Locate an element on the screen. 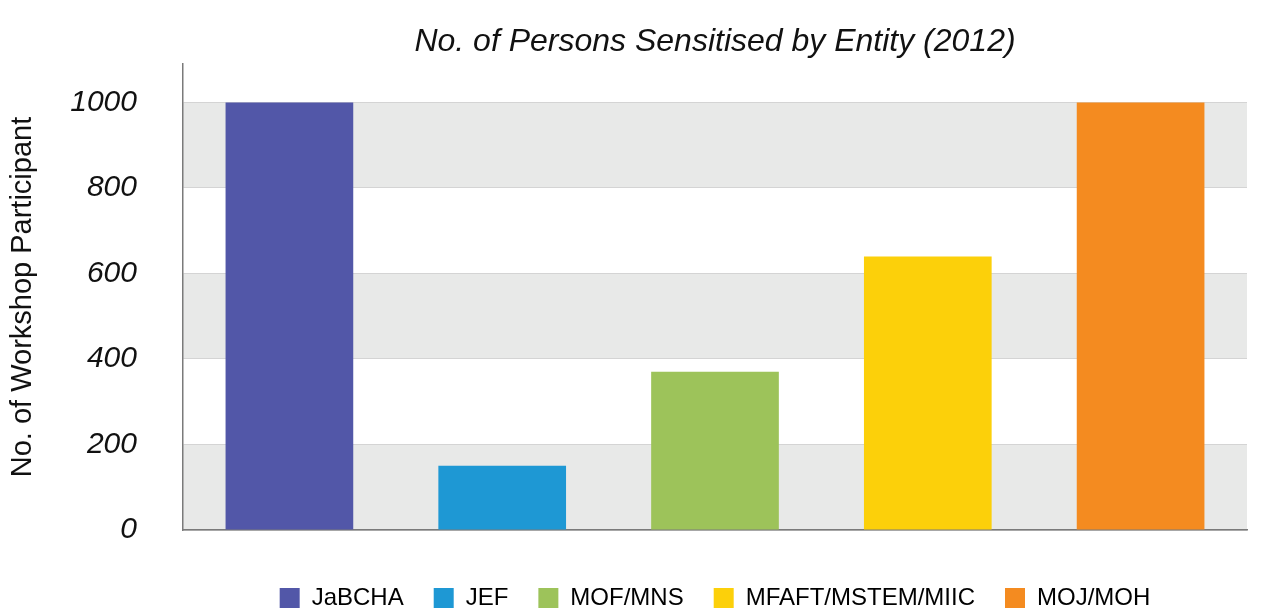 This screenshot has width=1261, height=612. y-tick-label: 200 is located at coordinates (111, 442).